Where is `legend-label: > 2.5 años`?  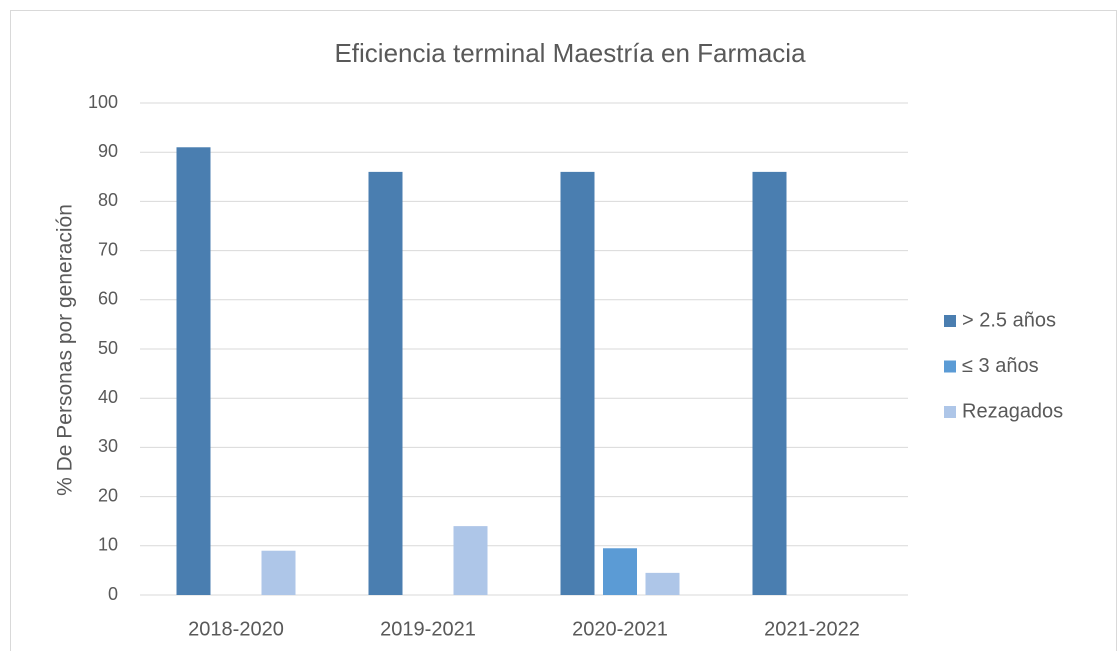 legend-label: > 2.5 años is located at coordinates (1009, 320).